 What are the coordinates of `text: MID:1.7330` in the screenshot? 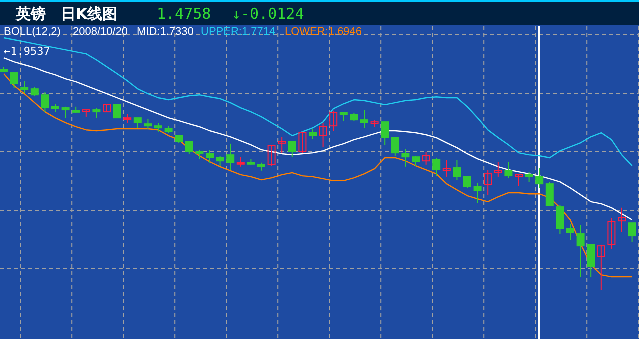 It's located at (165, 32).